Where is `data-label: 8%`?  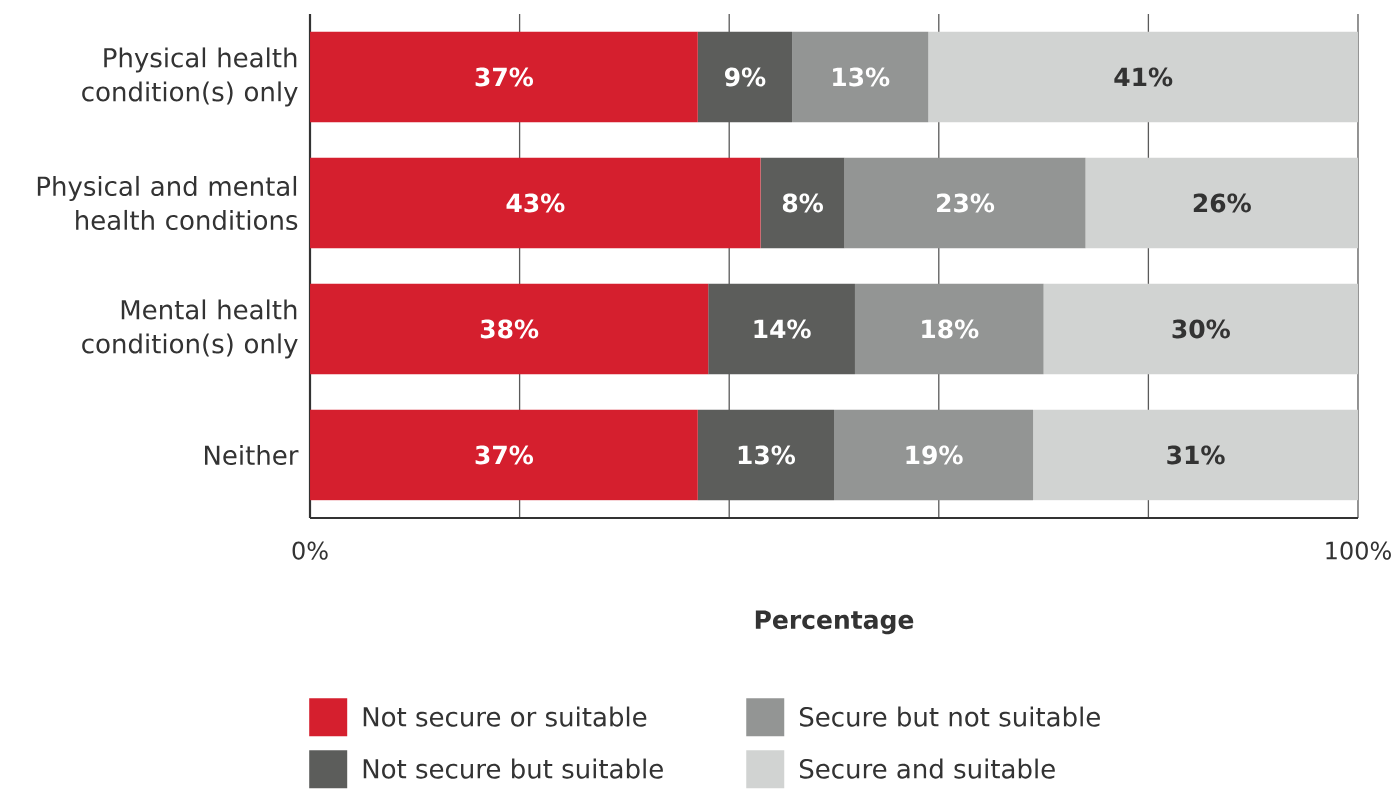 data-label: 8% is located at coordinates (802, 203).